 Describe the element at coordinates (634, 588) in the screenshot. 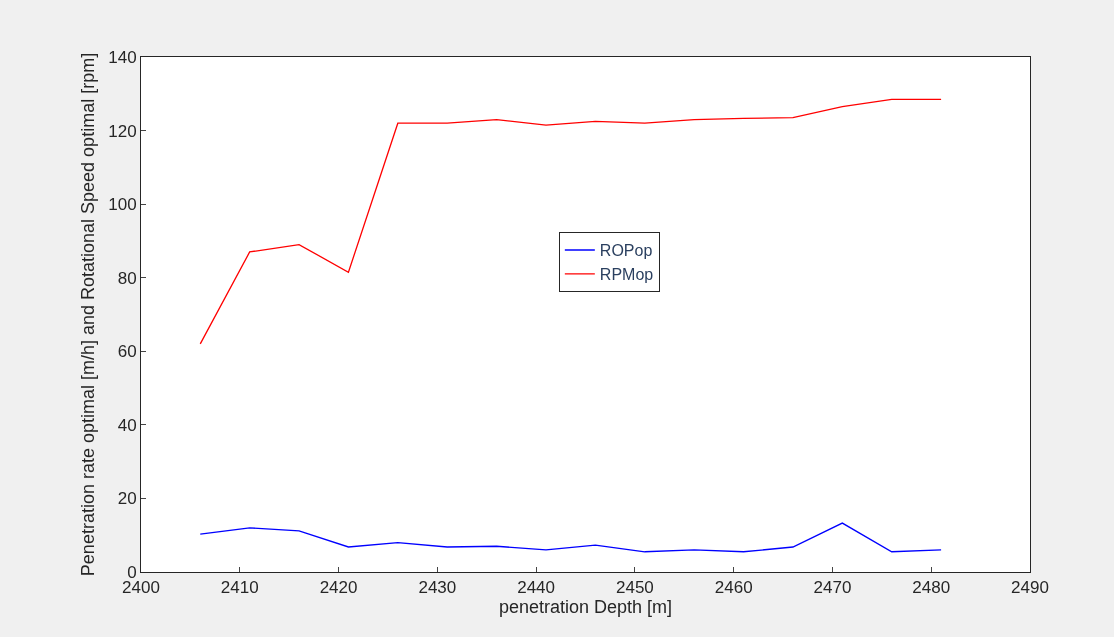

I see `x-tick-label: 2450` at that location.